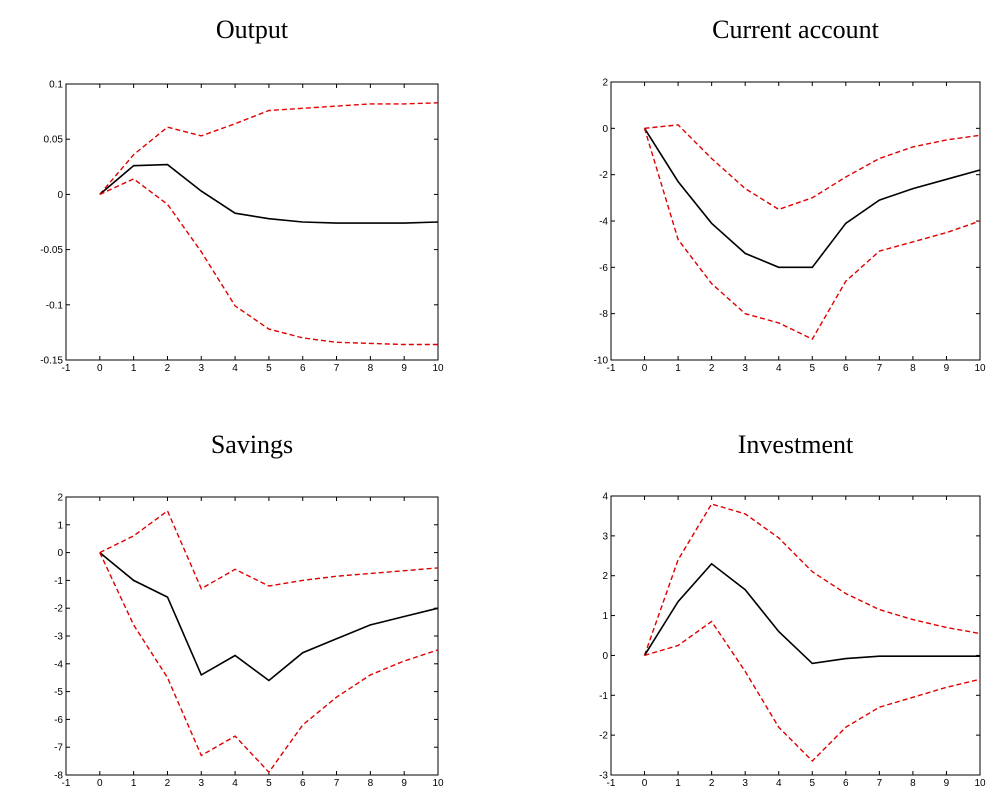 The height and width of the screenshot is (797, 992). I want to click on chart-title: Savings, so click(252, 444).